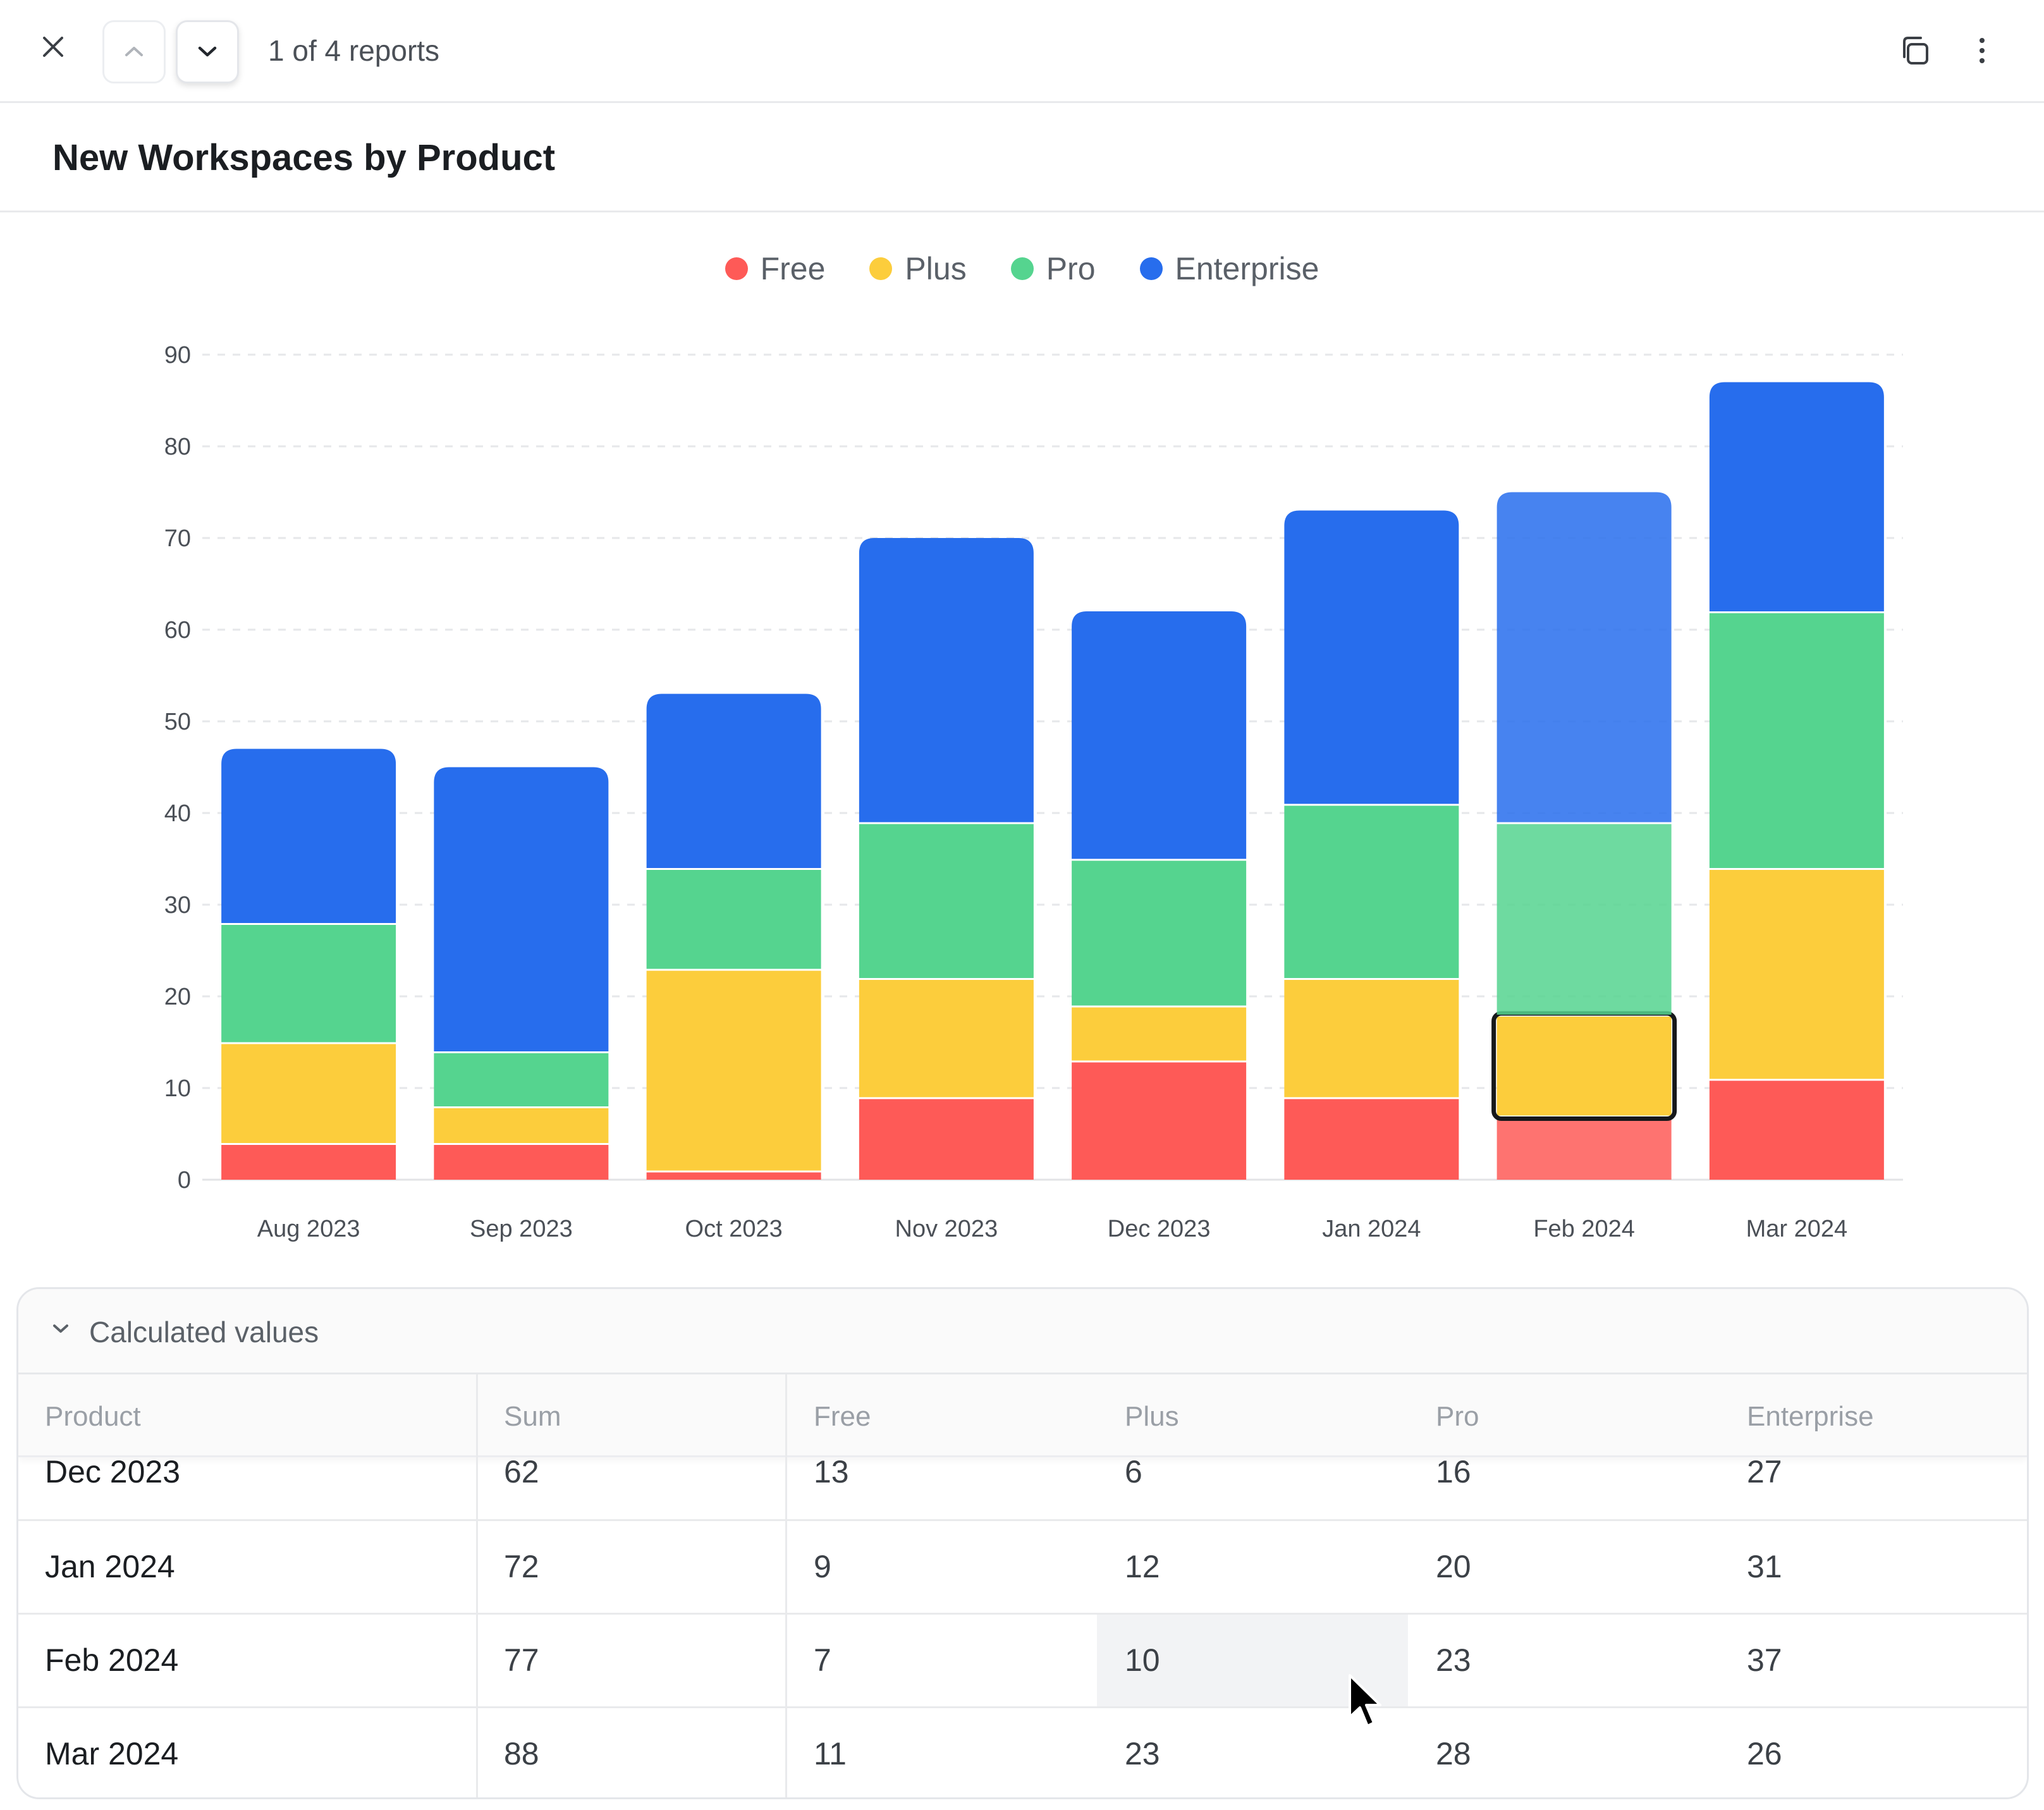  What do you see at coordinates (1142, 1754) in the screenshot?
I see `cell-plus: 23` at bounding box center [1142, 1754].